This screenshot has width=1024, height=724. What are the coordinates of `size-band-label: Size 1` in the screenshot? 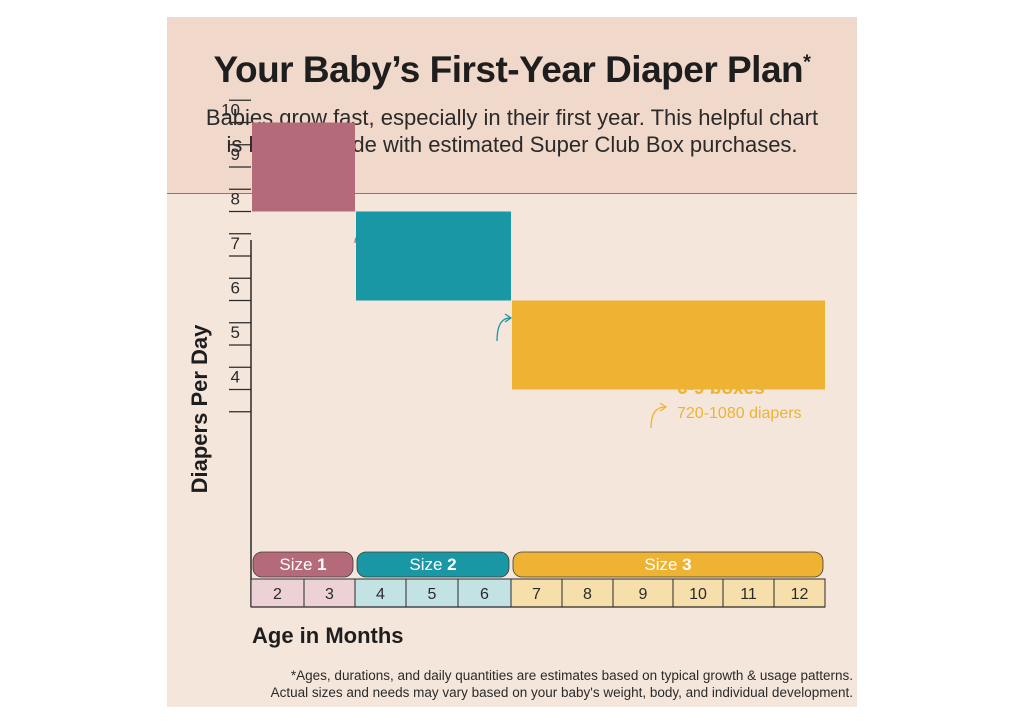 It's located at (302, 564).